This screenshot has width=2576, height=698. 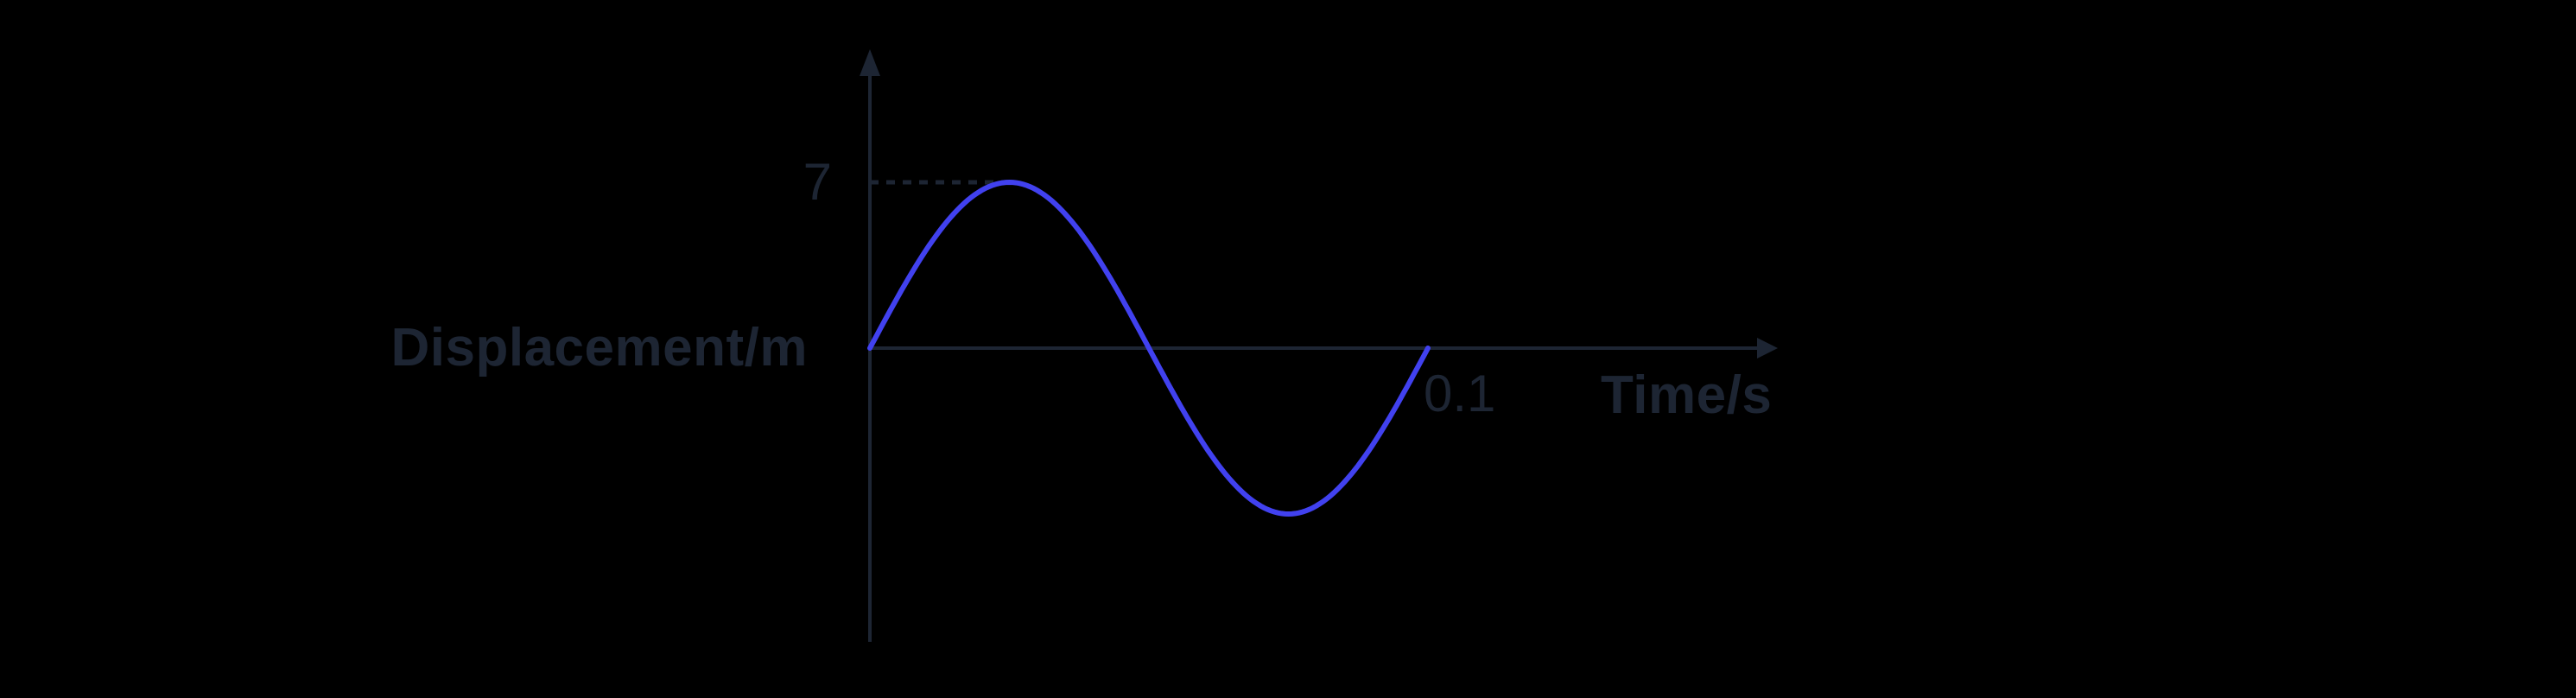 I want to click on x-axis-arrowhead-icon, so click(x=1767, y=348).